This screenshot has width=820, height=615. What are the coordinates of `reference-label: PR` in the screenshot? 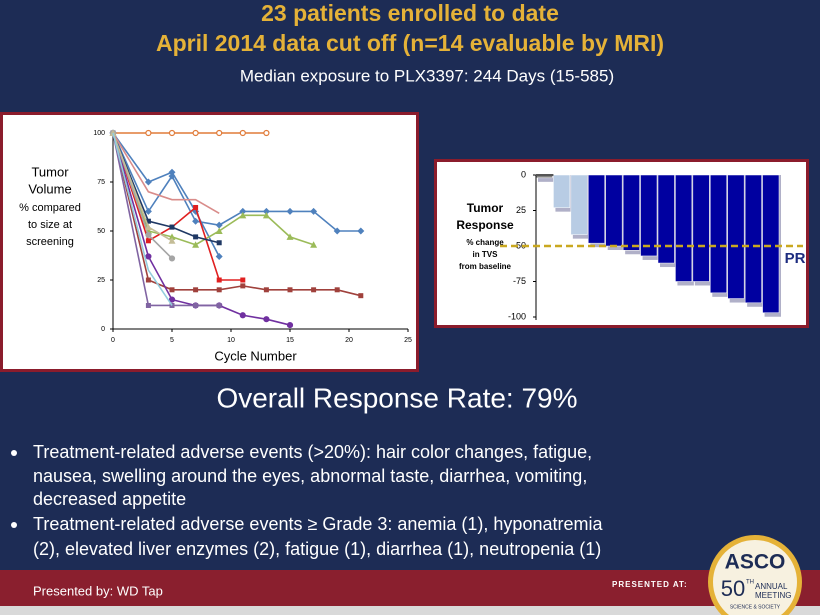 It's located at (795, 258).